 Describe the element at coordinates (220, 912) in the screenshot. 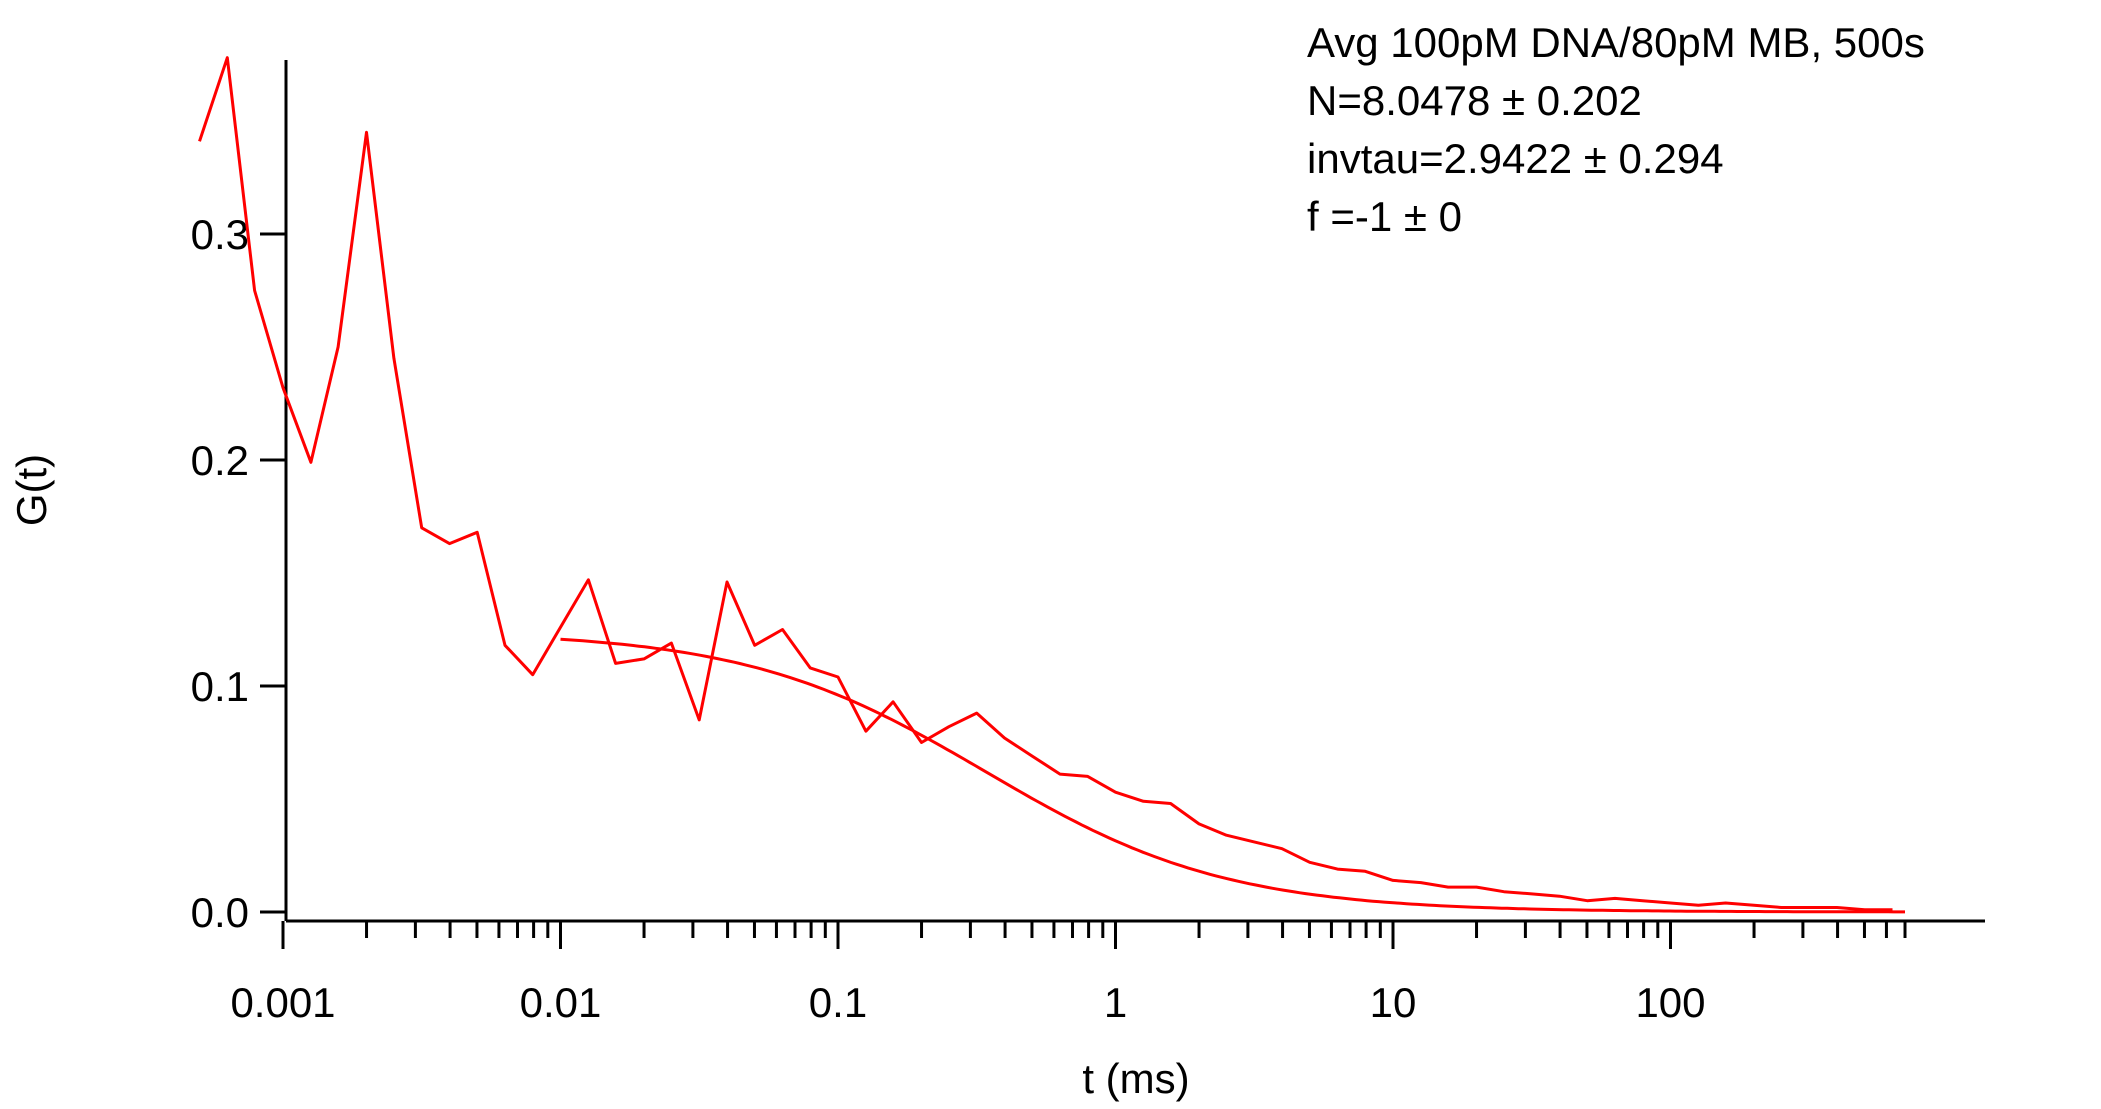

I see `y-tick-label: 0.0` at that location.